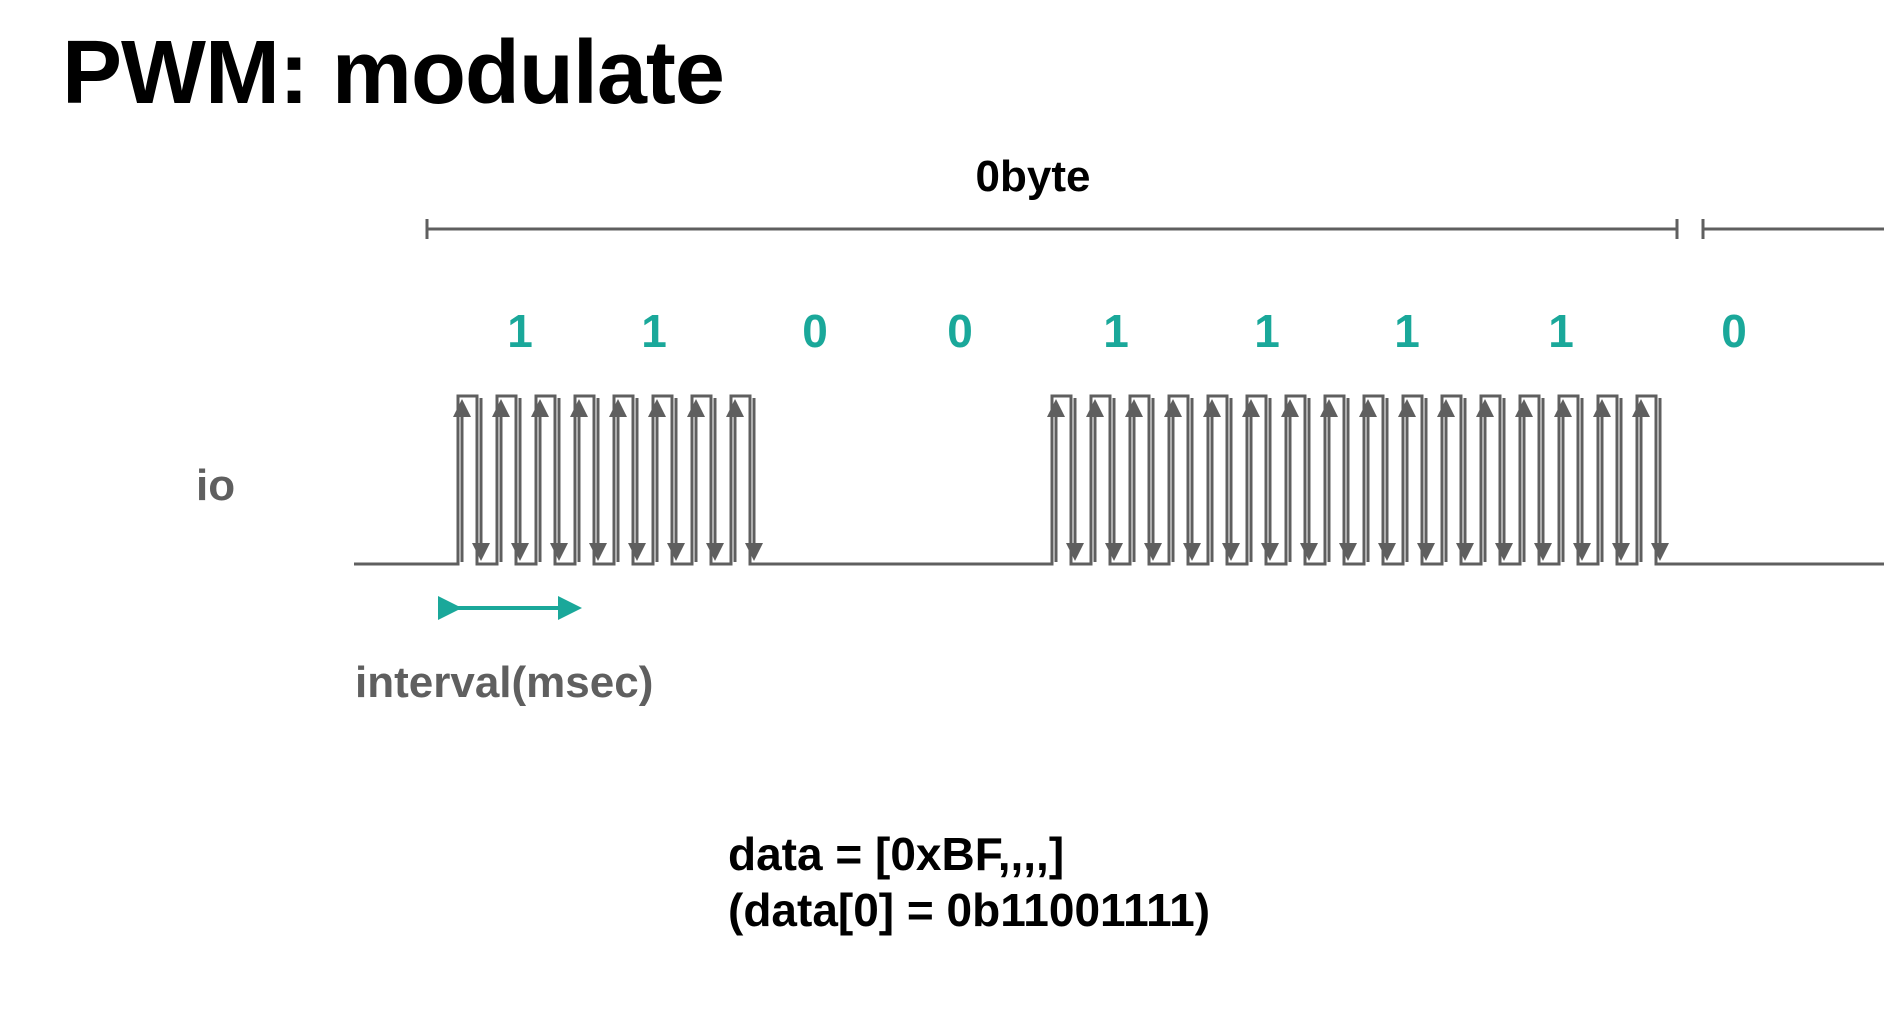  I want to click on data-code-block: data = [0xBF,,,,] (data[0] = 0b11001111), so click(969, 882).